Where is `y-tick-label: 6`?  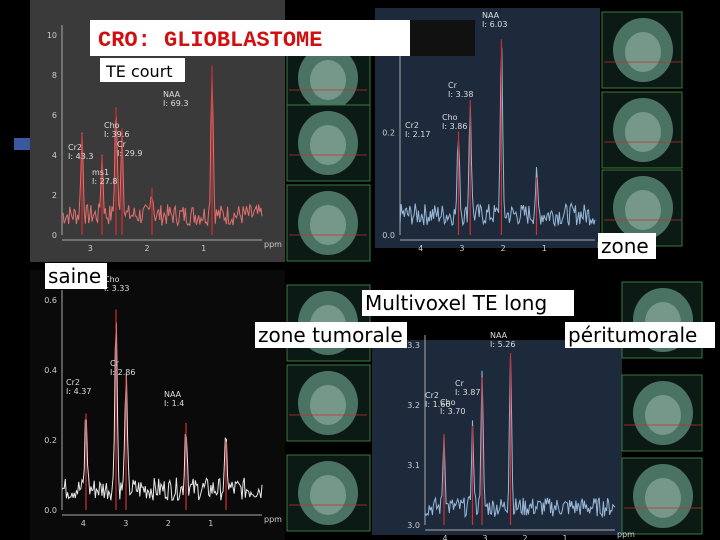 y-tick-label: 6 is located at coordinates (54, 115).